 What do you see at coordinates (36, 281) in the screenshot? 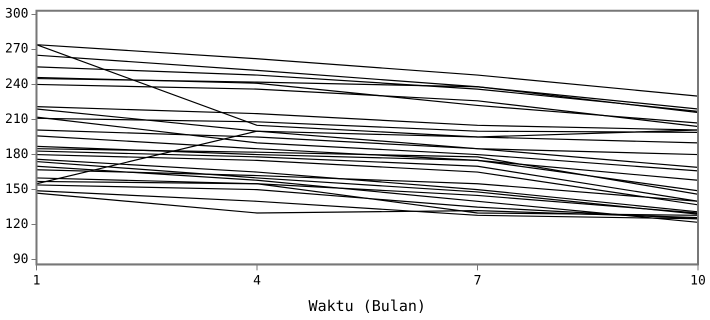
I see `x-tick-label: 1` at bounding box center [36, 281].